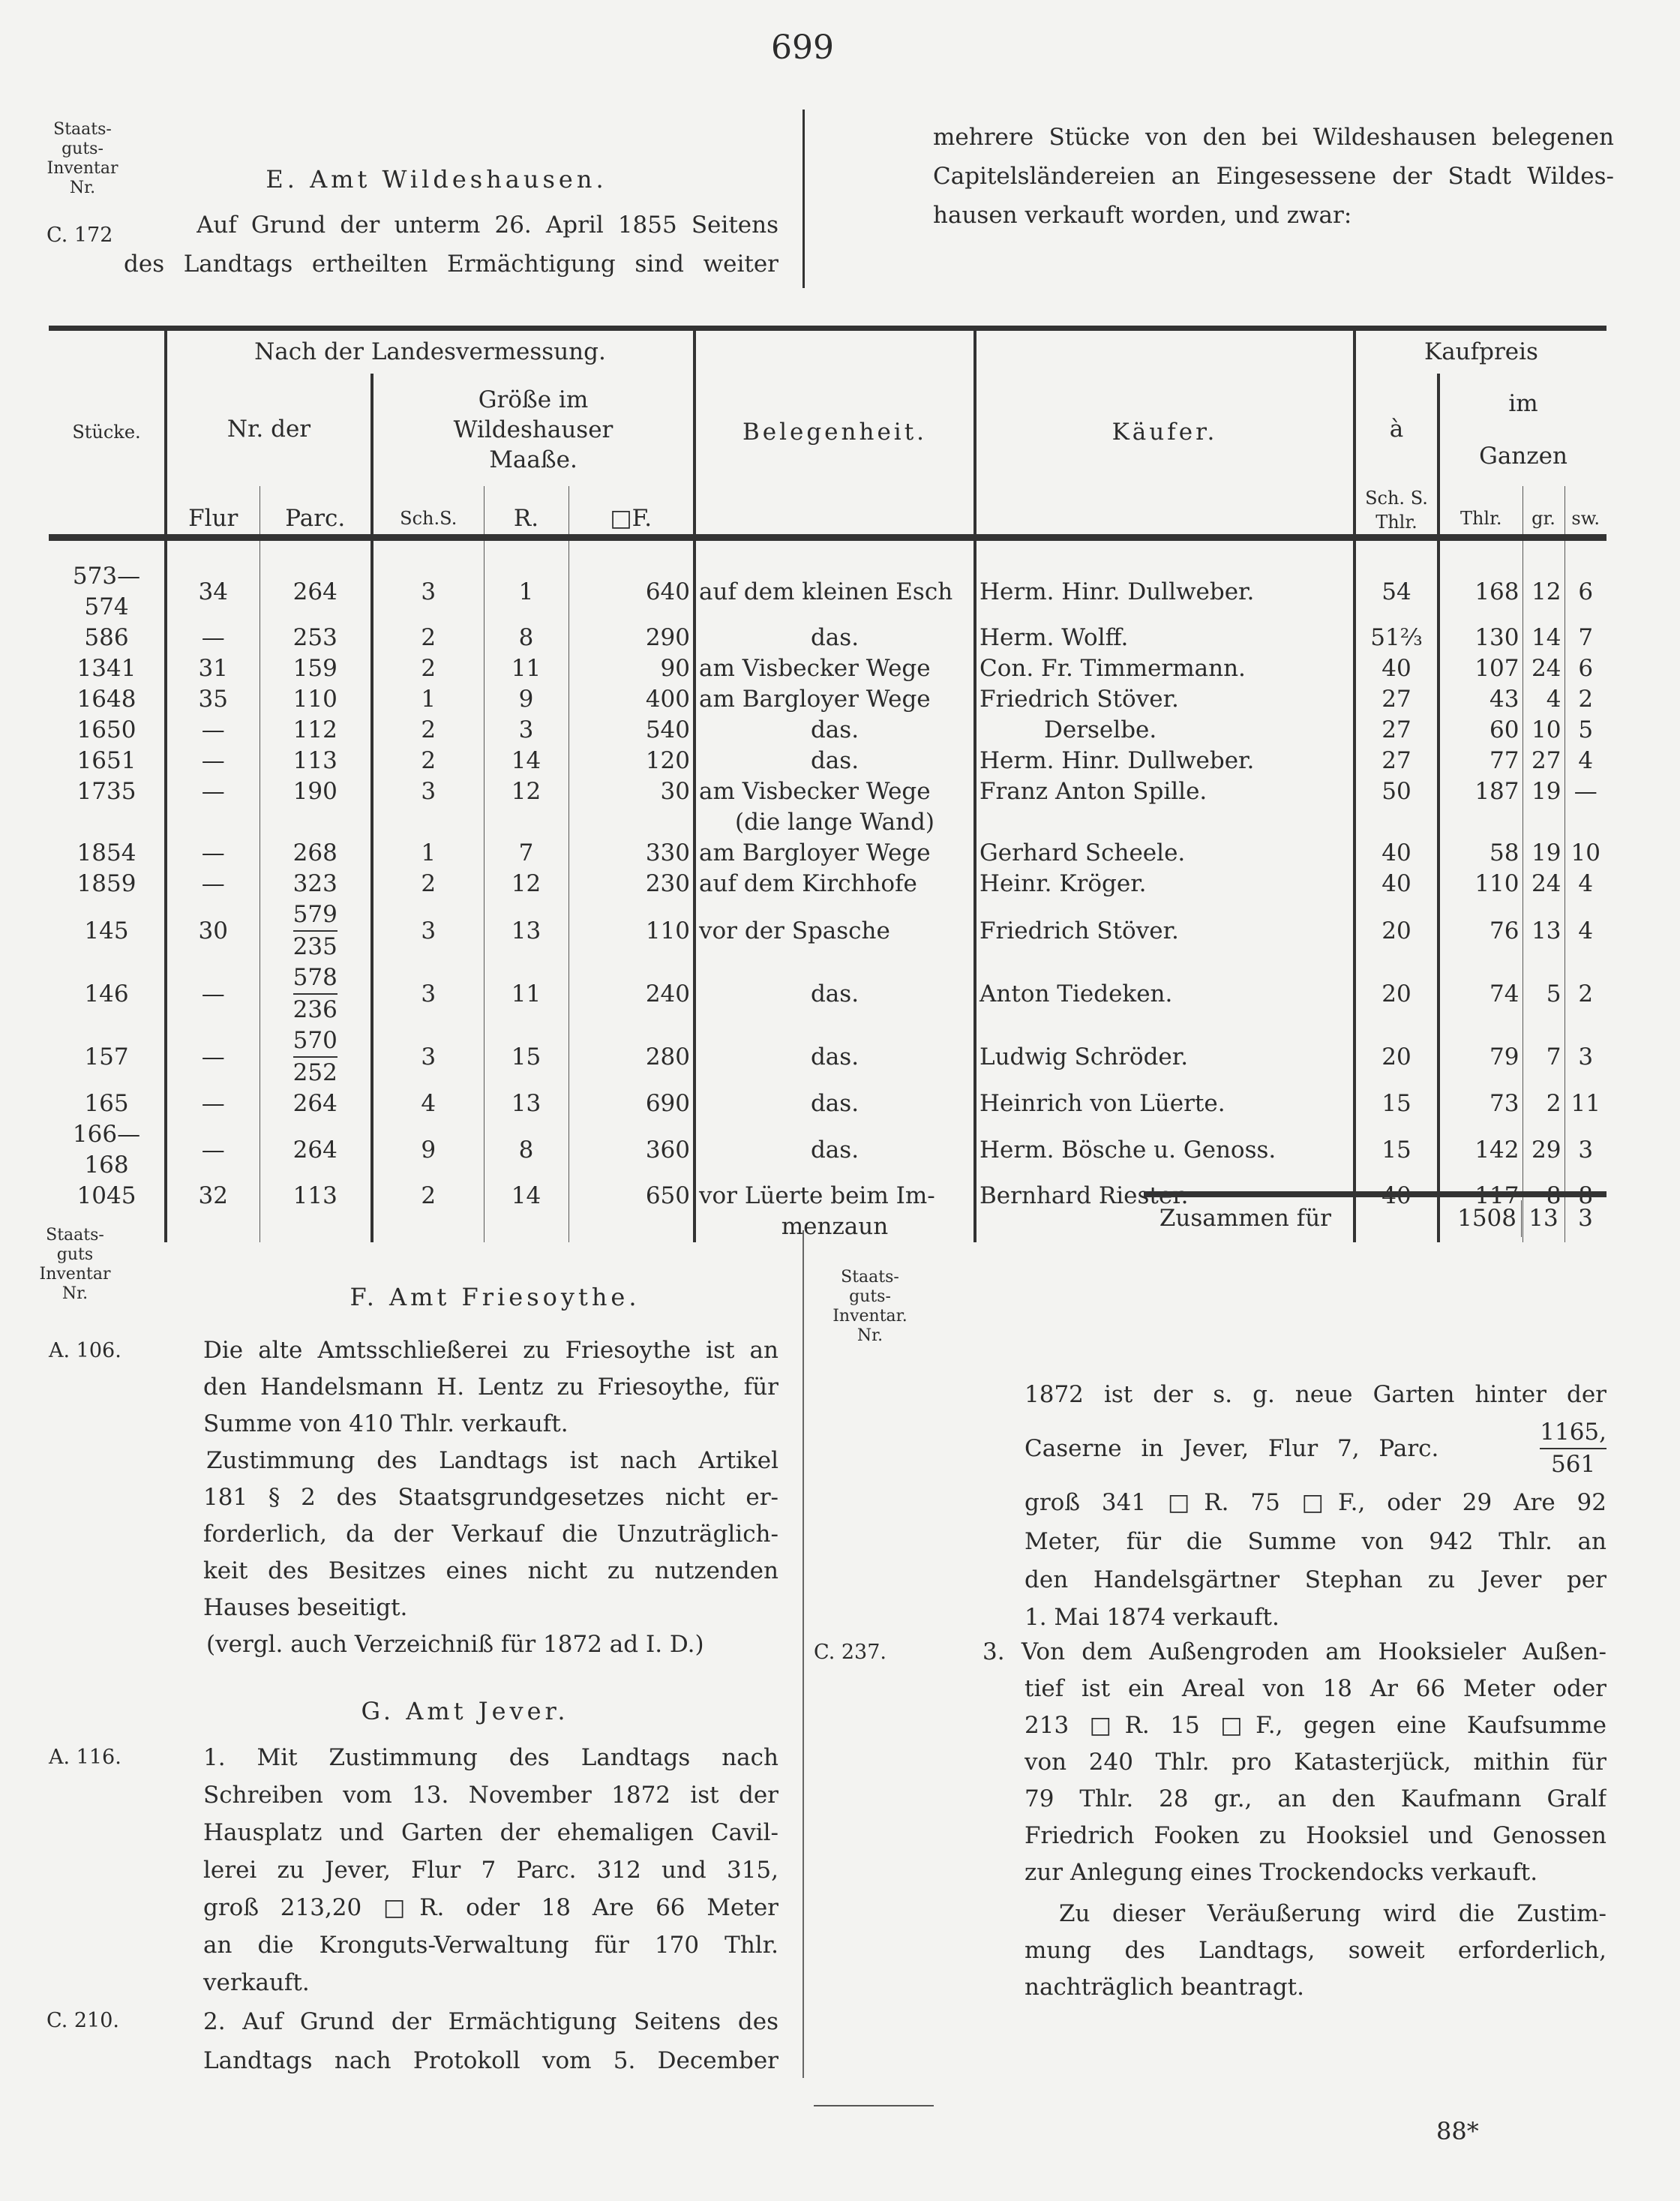 The image size is (1680, 2201). I want to click on cell-gr: 12, so click(1543, 592).